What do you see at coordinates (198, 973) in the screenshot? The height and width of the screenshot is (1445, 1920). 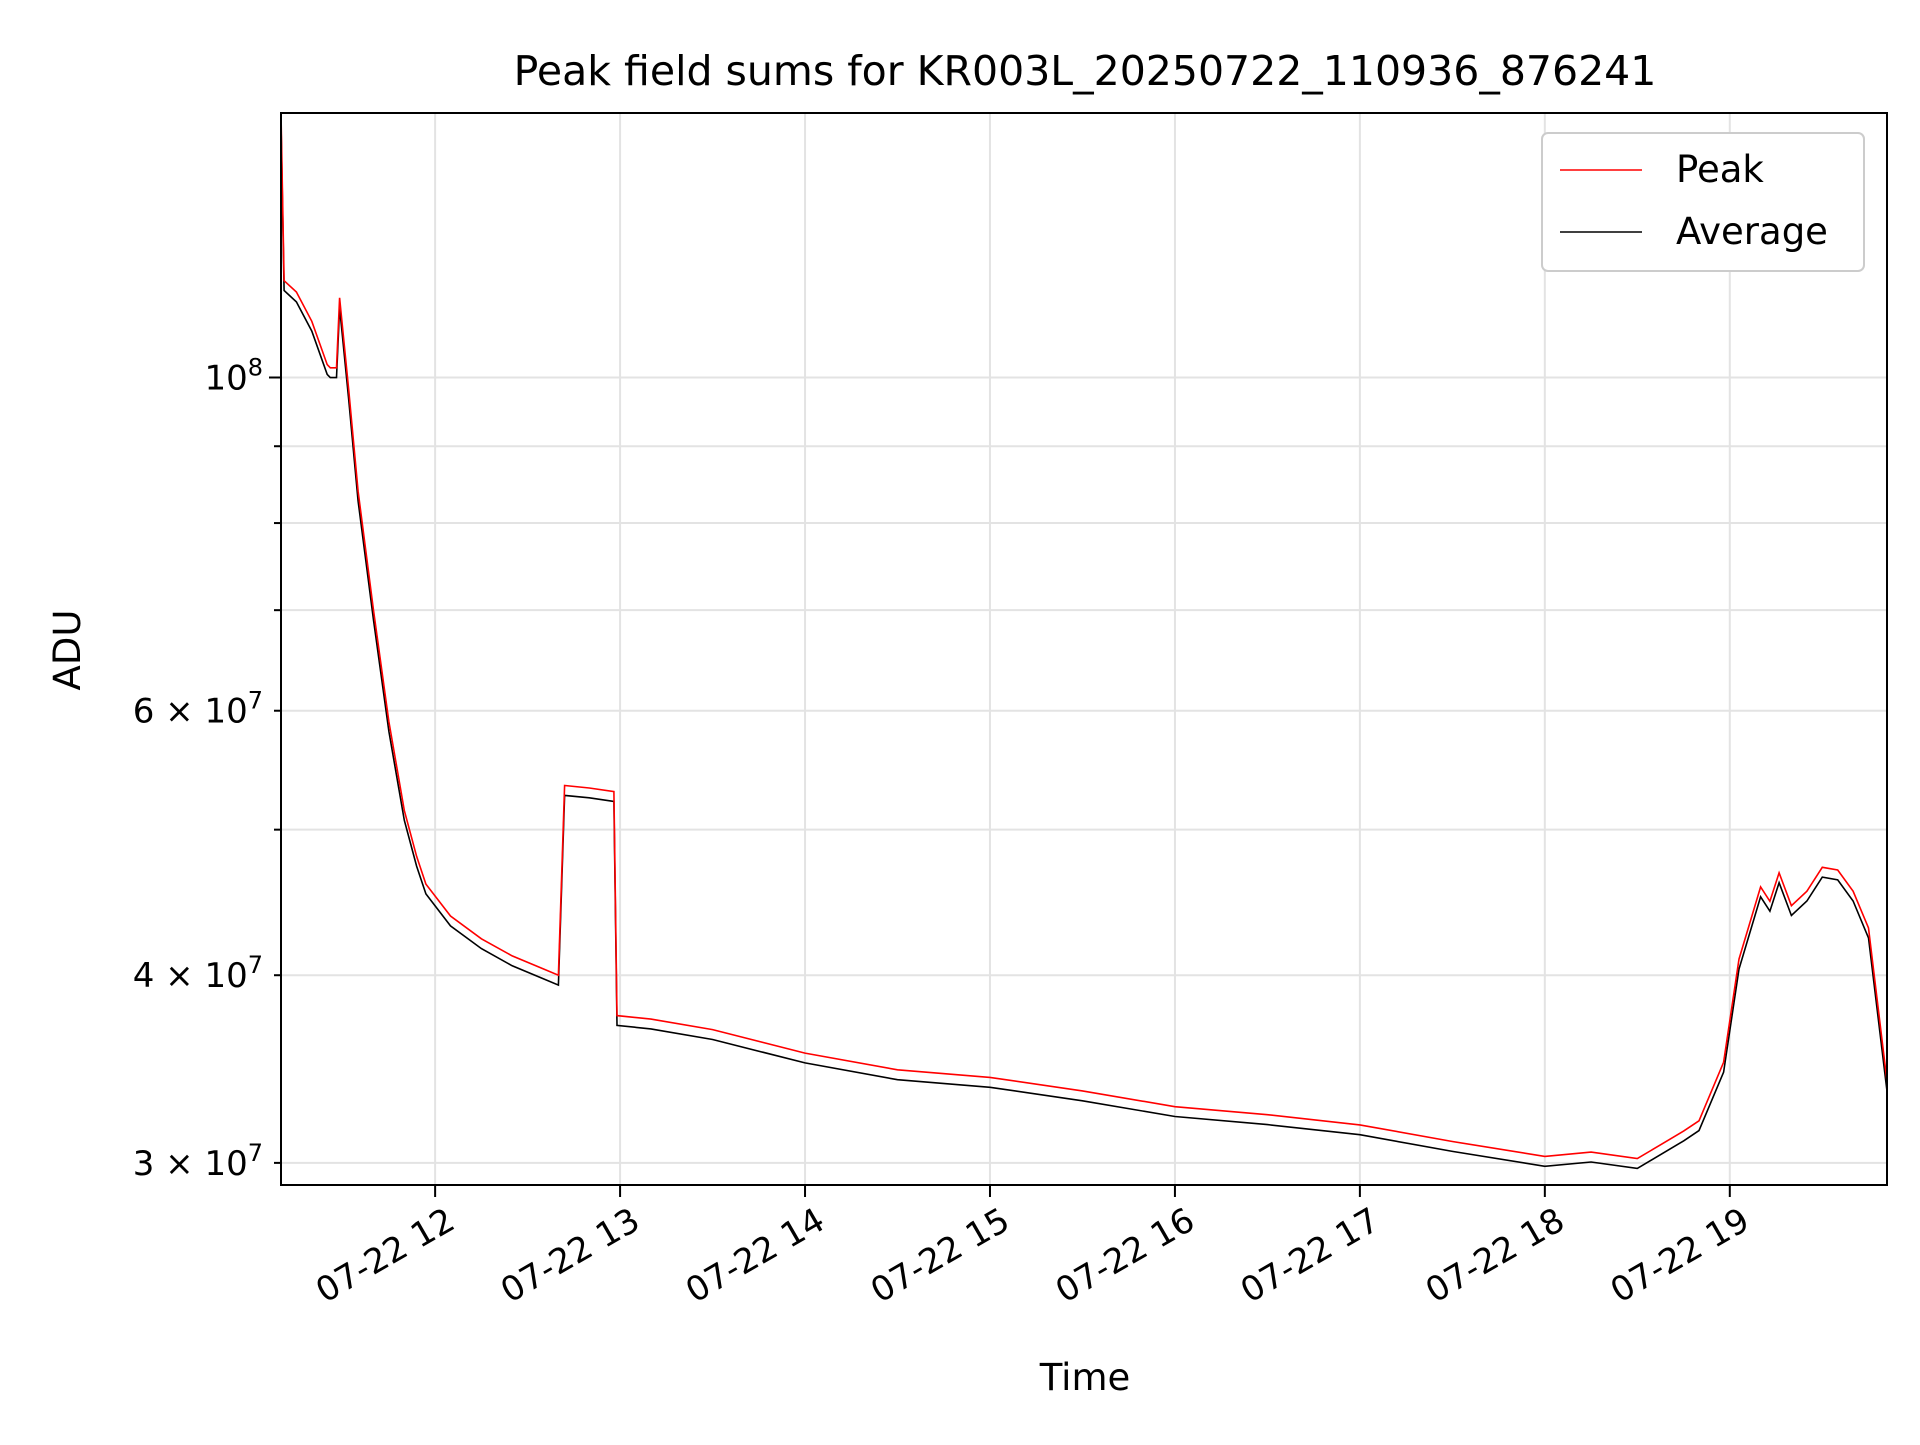 I see `y-tick-label: 4 × 107` at bounding box center [198, 973].